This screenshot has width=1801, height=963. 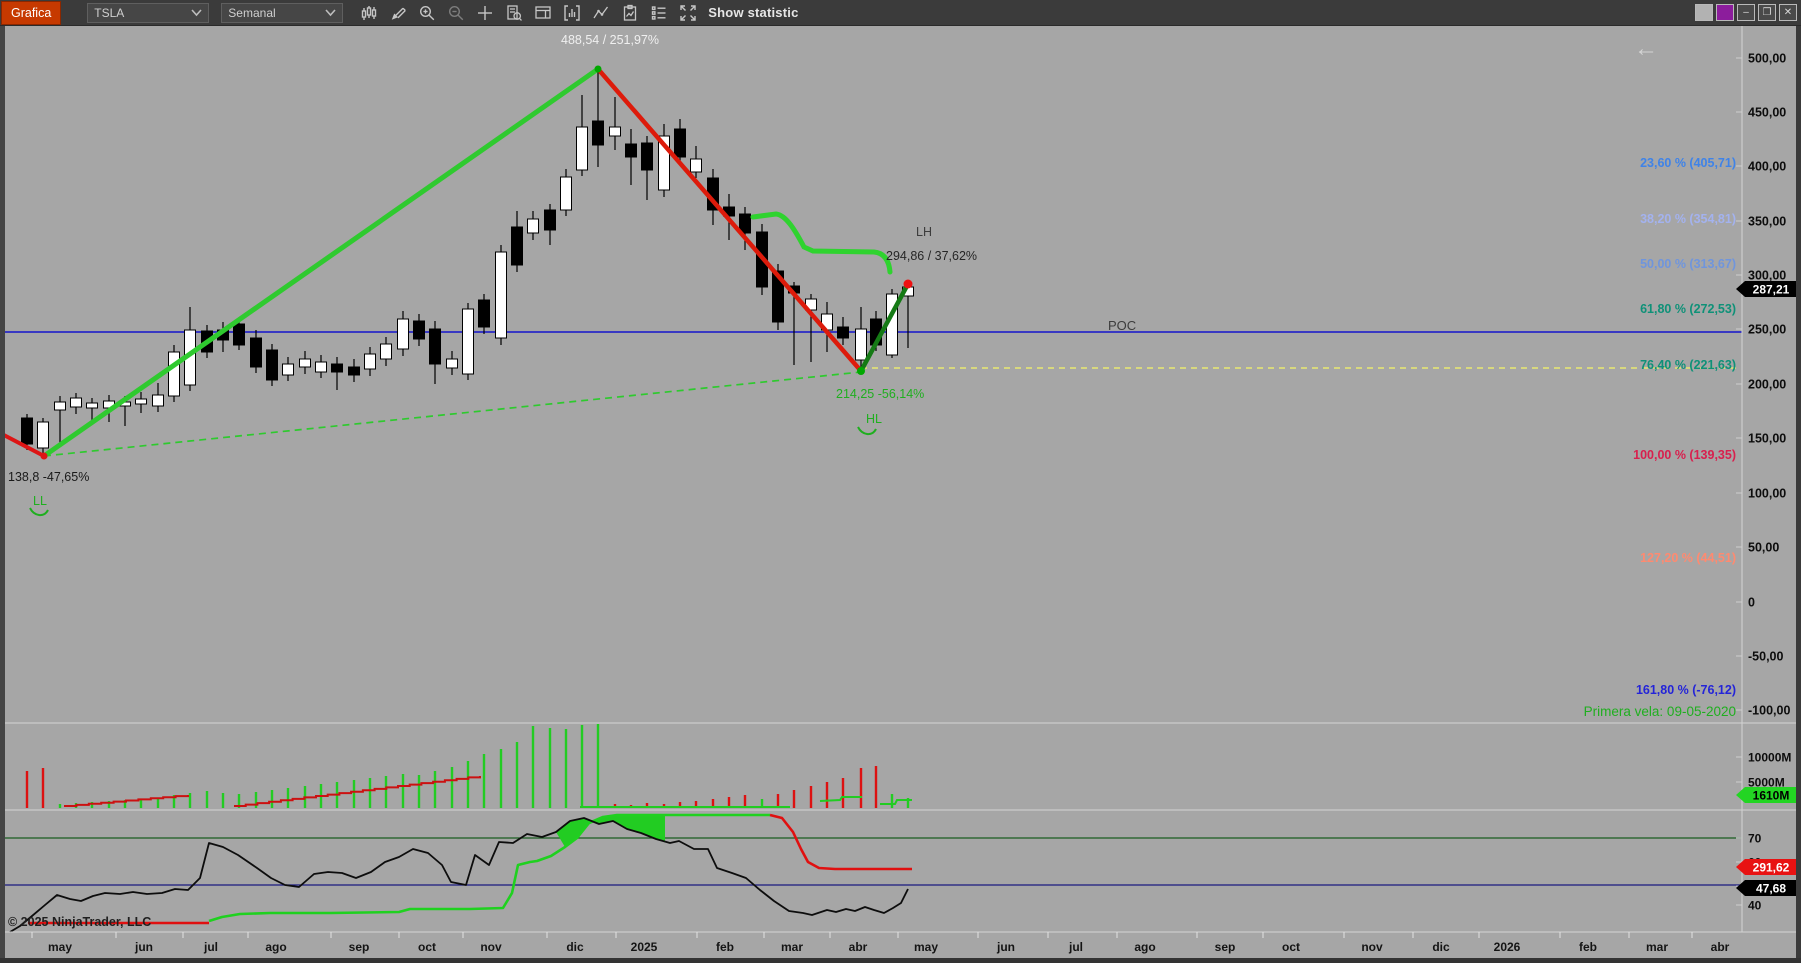 What do you see at coordinates (867, 430) in the screenshot?
I see `swing-marker-hook` at bounding box center [867, 430].